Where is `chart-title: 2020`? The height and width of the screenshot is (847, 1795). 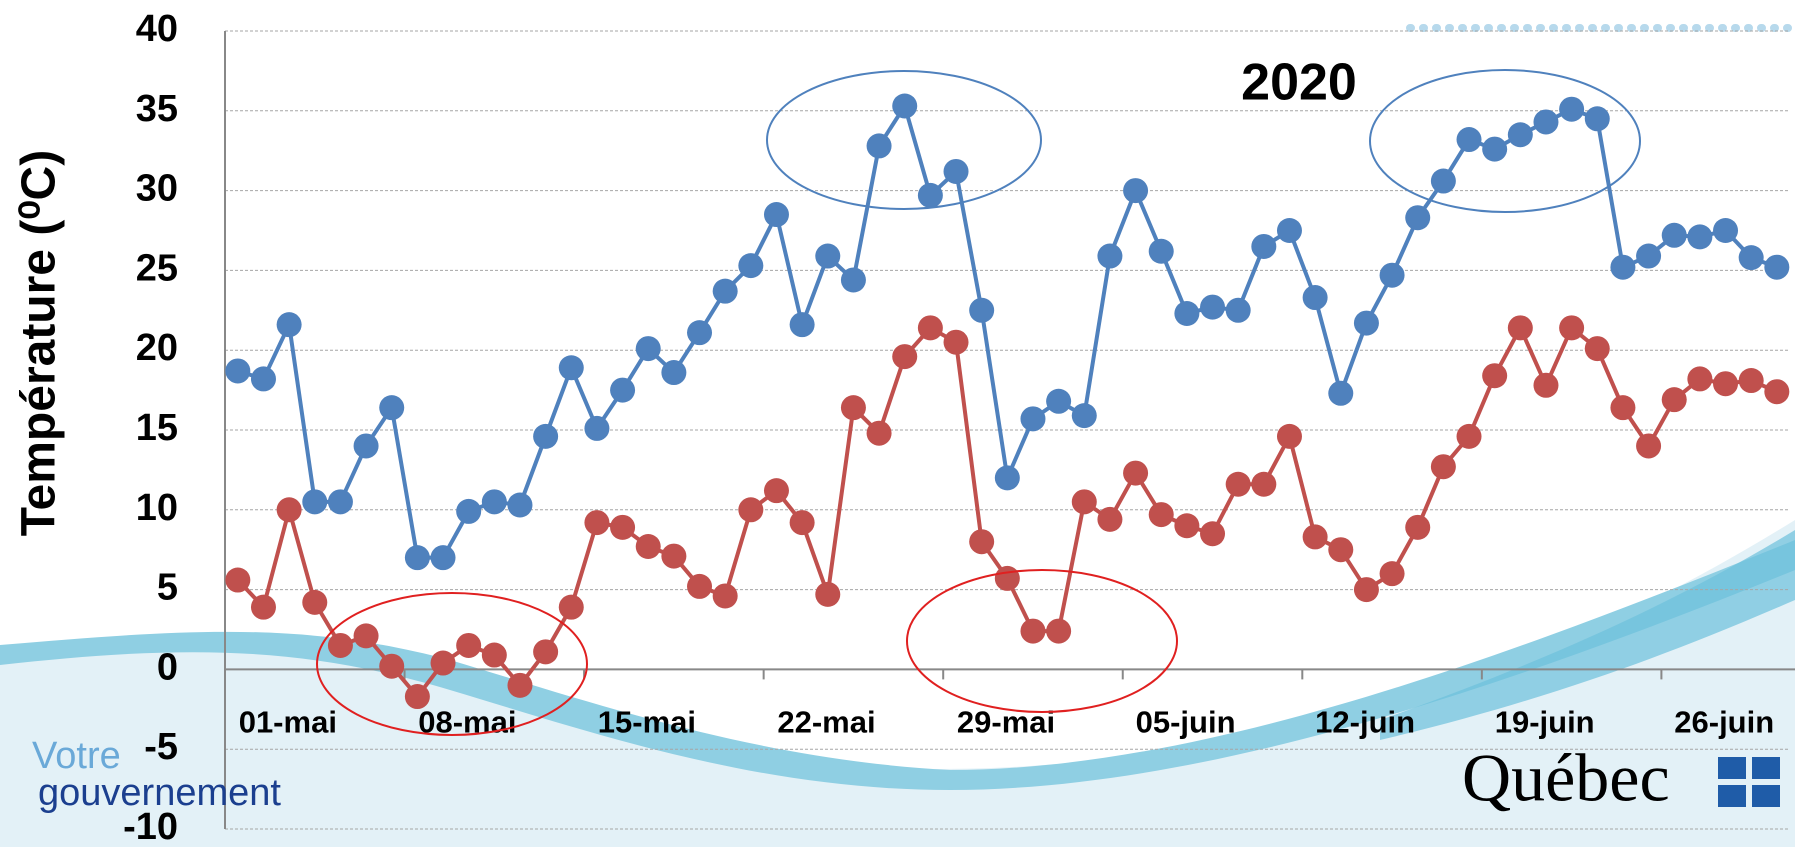
chart-title: 2020 is located at coordinates (1299, 83).